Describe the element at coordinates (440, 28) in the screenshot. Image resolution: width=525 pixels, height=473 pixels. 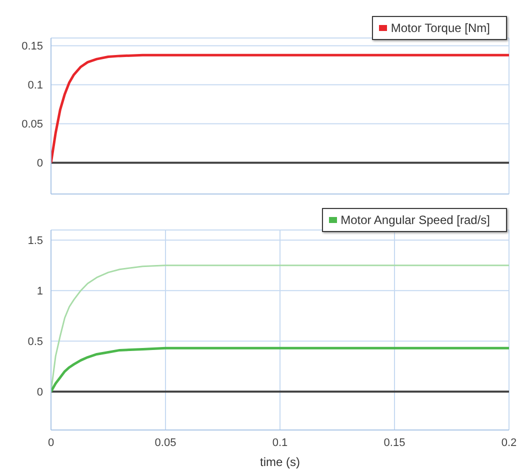
I see `legend-label: Motor Torque [Nm]` at that location.